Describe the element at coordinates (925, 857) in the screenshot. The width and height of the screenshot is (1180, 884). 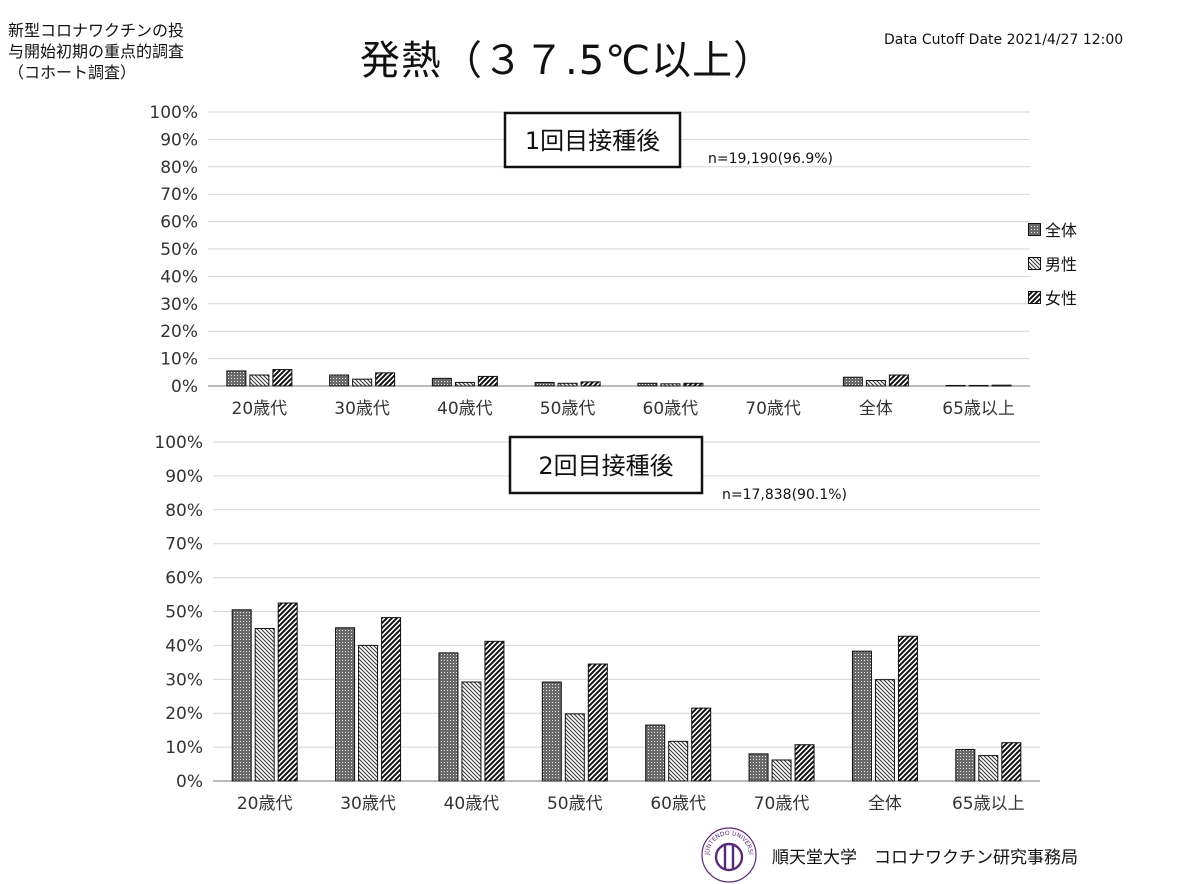
I see `institution-name: 順天堂大学 コロナワクチン研究事務局` at that location.